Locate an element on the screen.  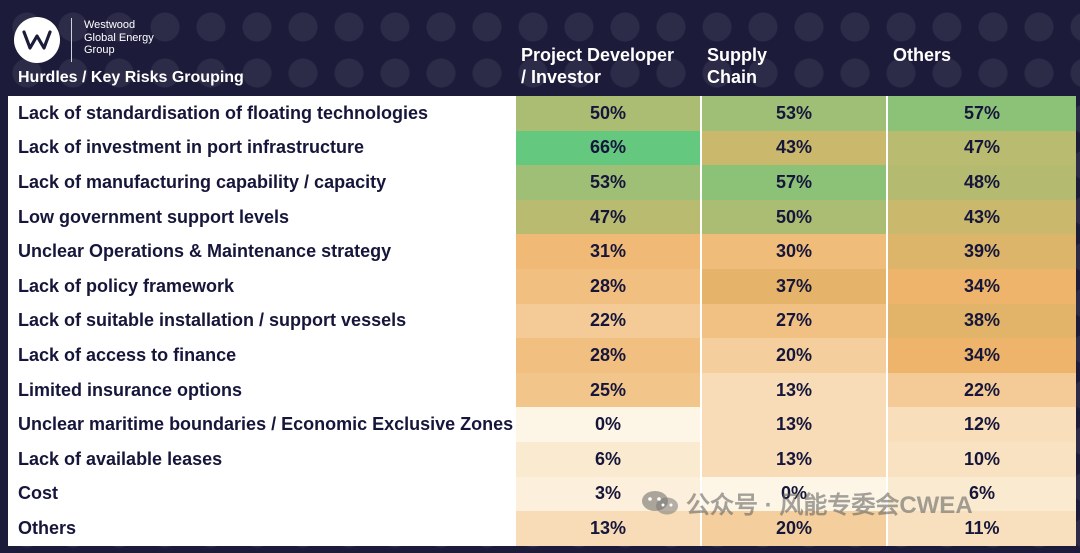
column-header-line: Supply is located at coordinates (737, 55).